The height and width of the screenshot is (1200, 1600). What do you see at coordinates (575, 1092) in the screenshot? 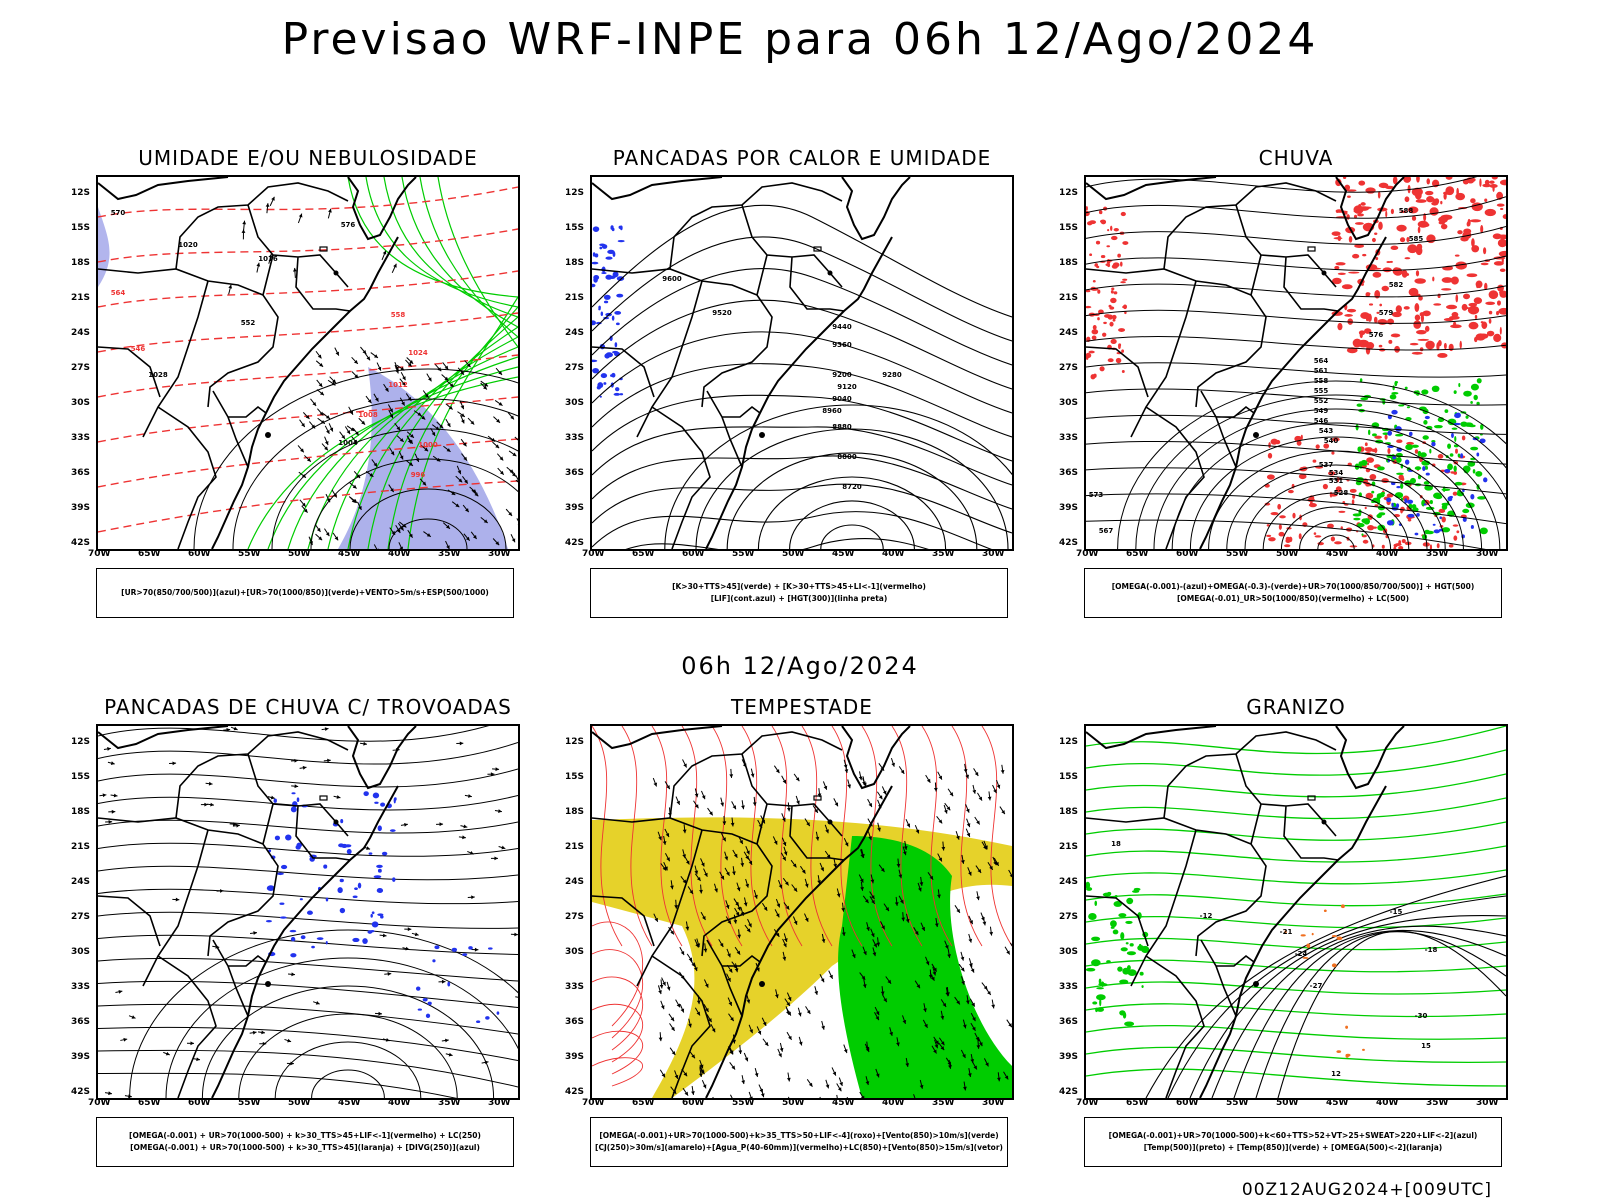
I see `latitude-tick-label: 42S` at bounding box center [575, 1092].